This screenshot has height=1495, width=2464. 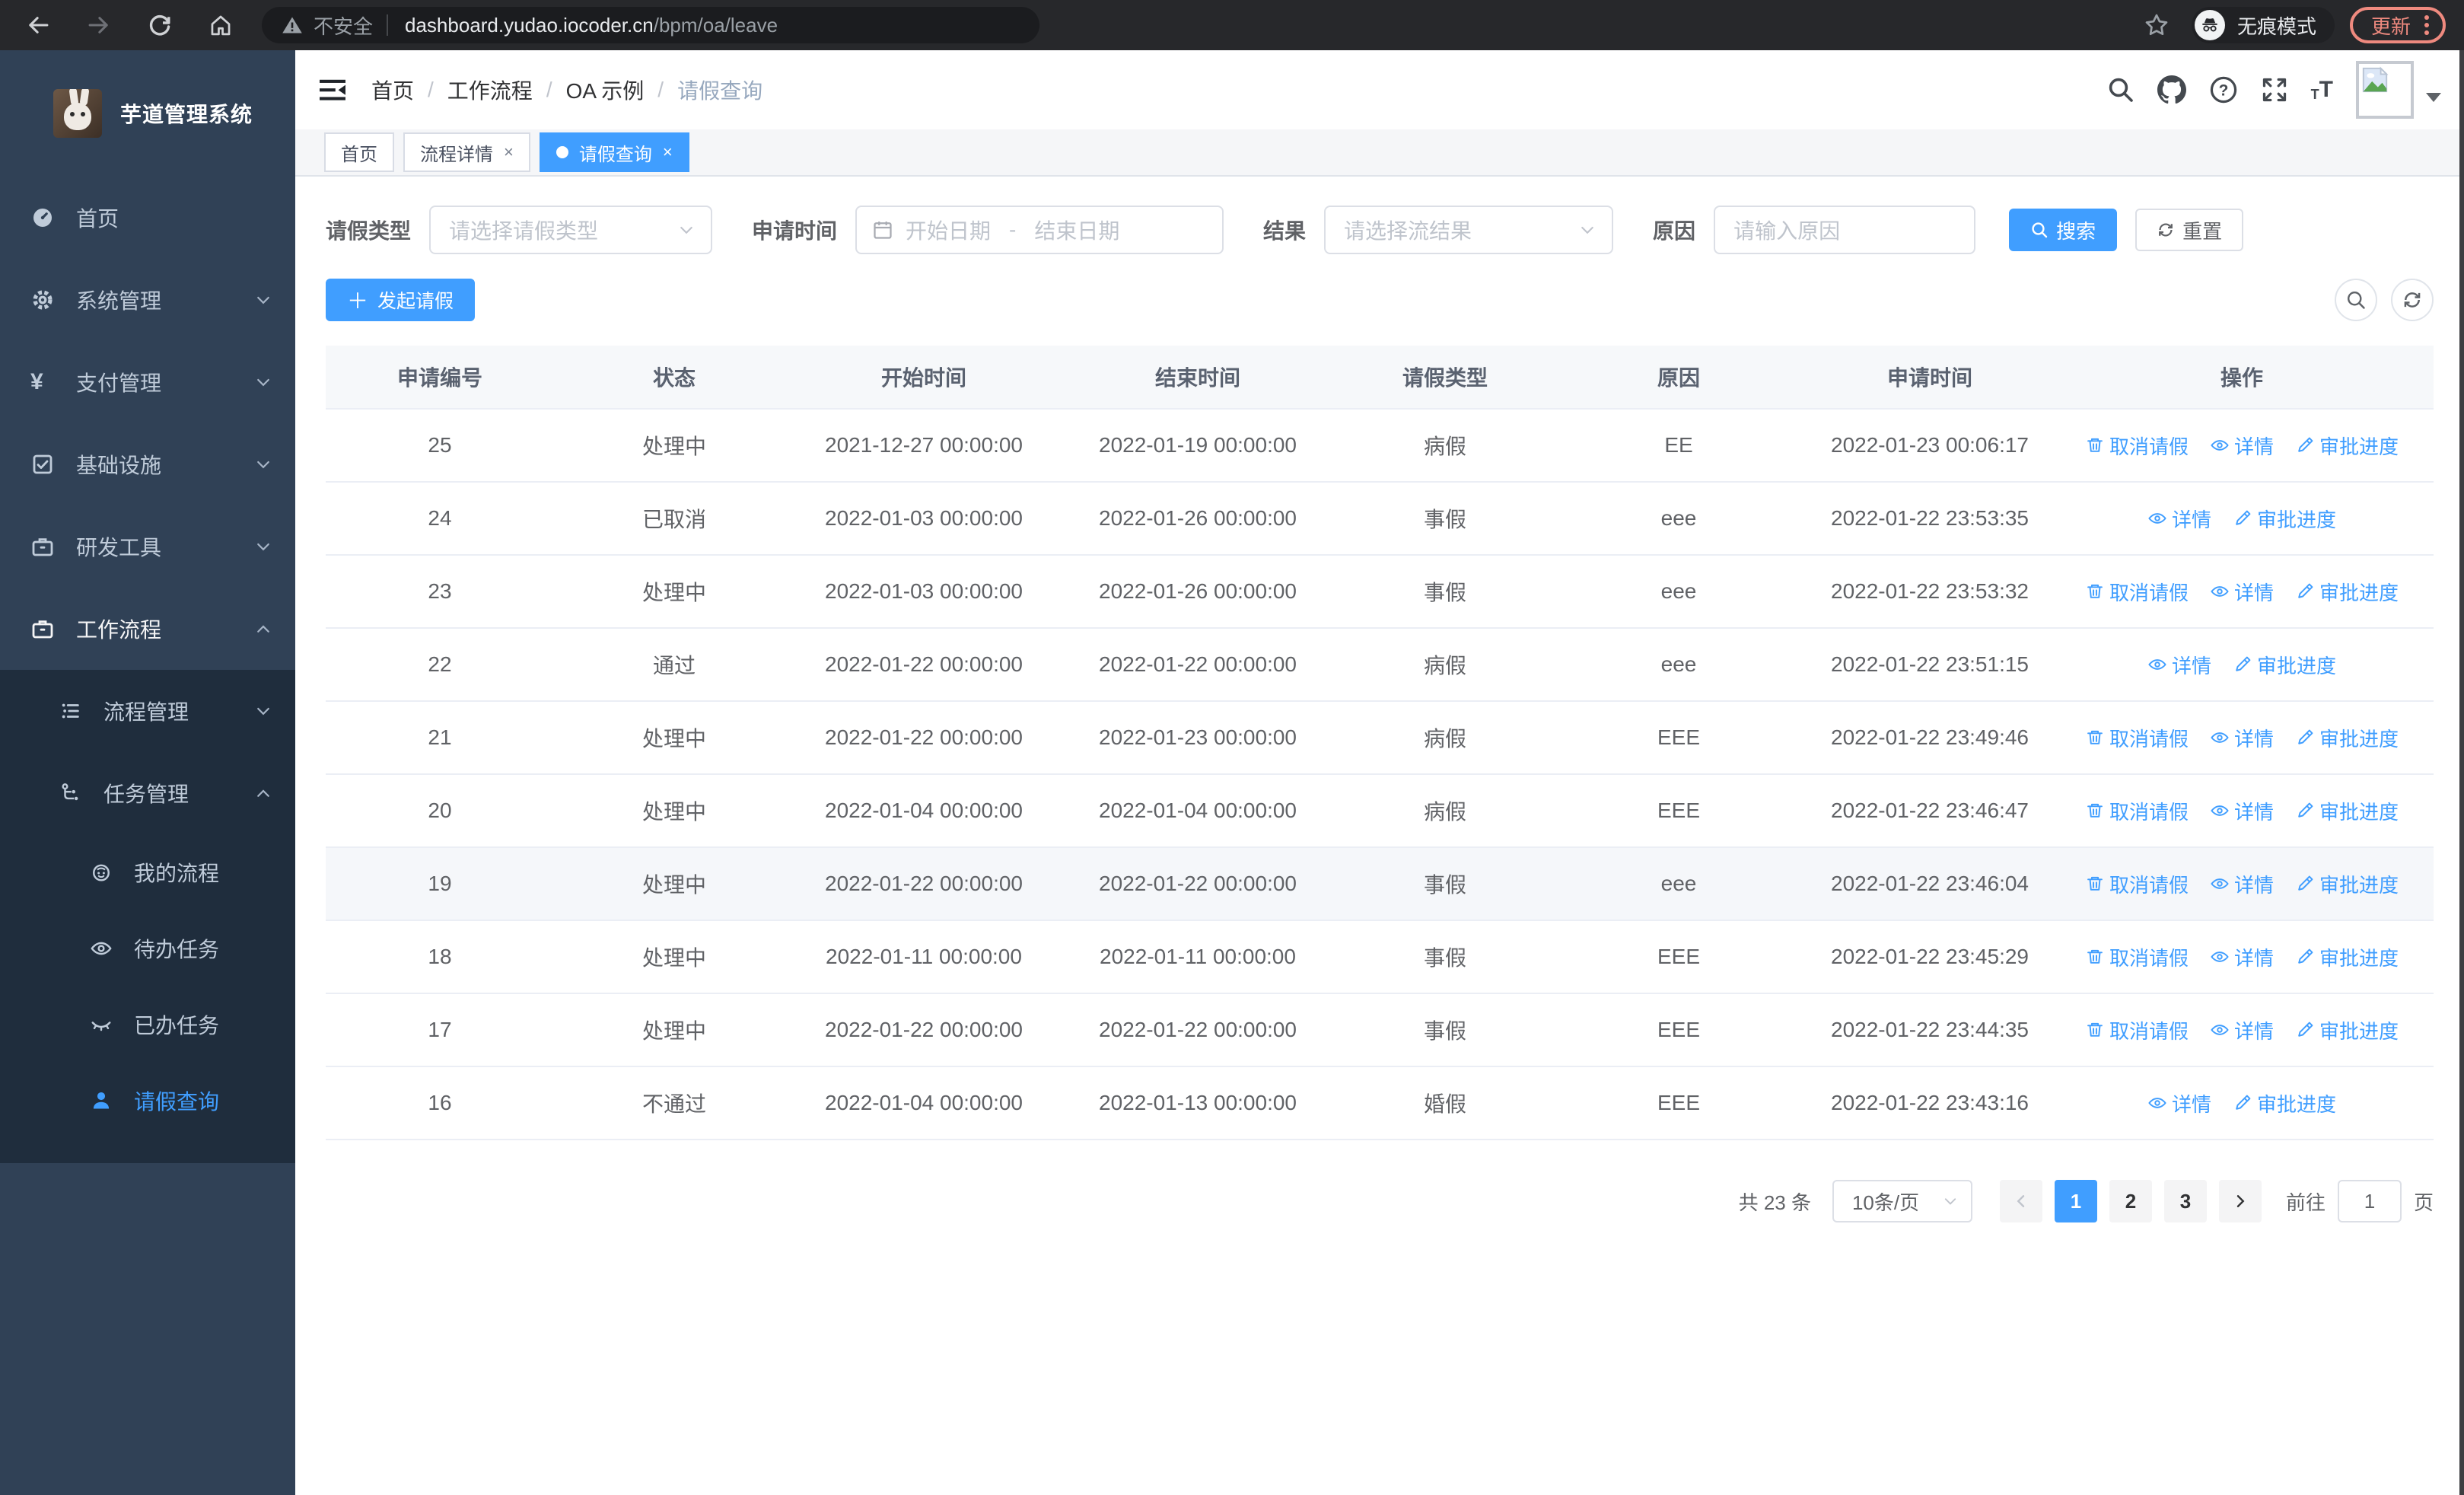 I want to click on avatar, so click(x=2385, y=90).